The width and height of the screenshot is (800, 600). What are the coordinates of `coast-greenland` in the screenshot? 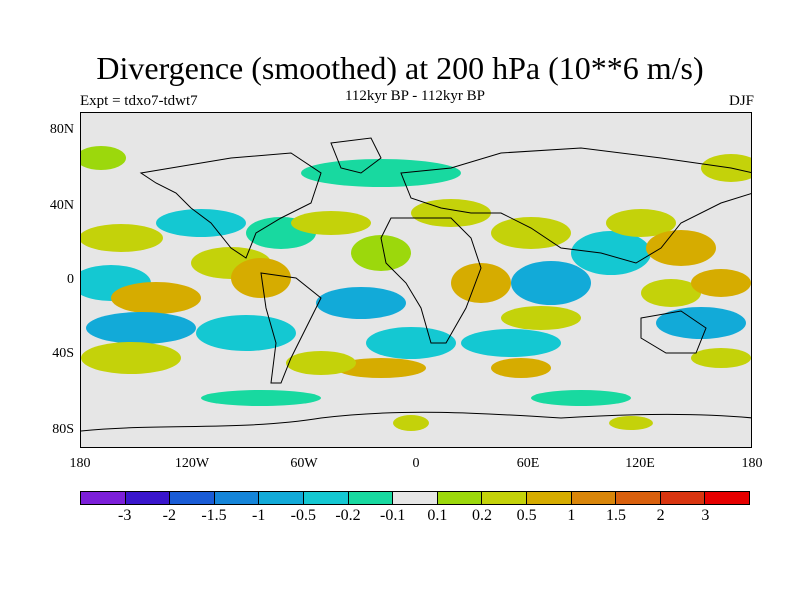 It's located at (356, 155).